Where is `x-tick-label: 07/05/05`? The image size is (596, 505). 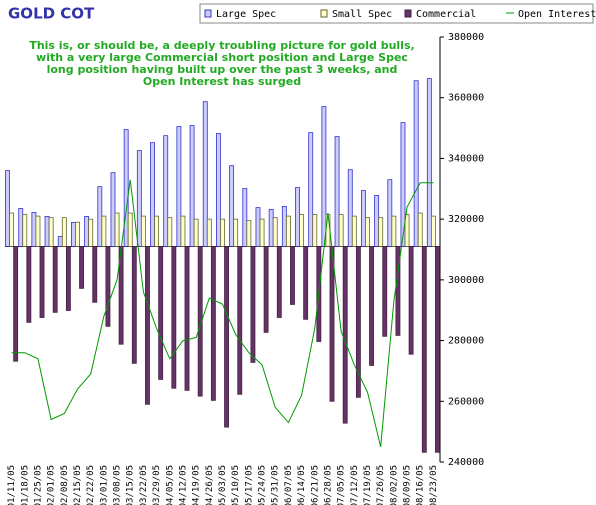 x-tick-label: 07/05/05 is located at coordinates (342, 485).